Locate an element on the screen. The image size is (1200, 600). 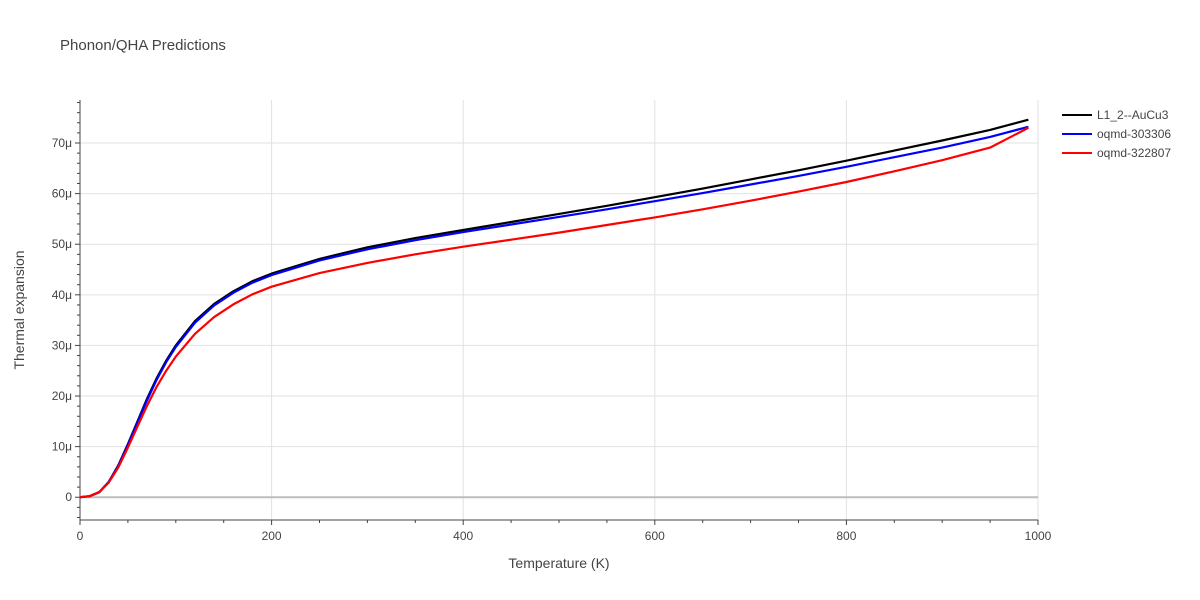
x-tick-label: 200 is located at coordinates (272, 536).